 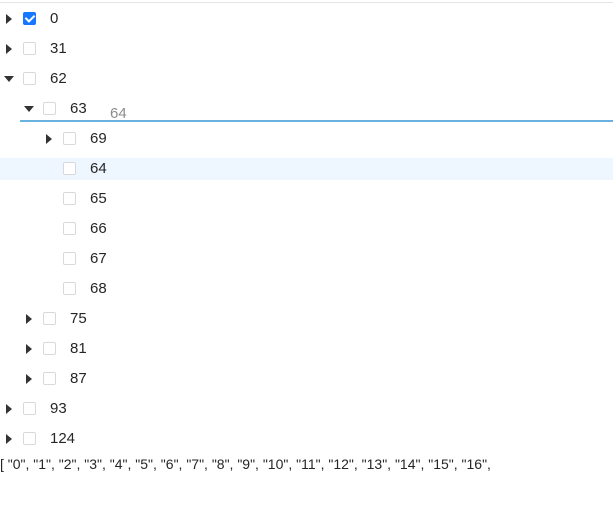 I want to click on tree-node-label: 67, so click(x=98, y=258).